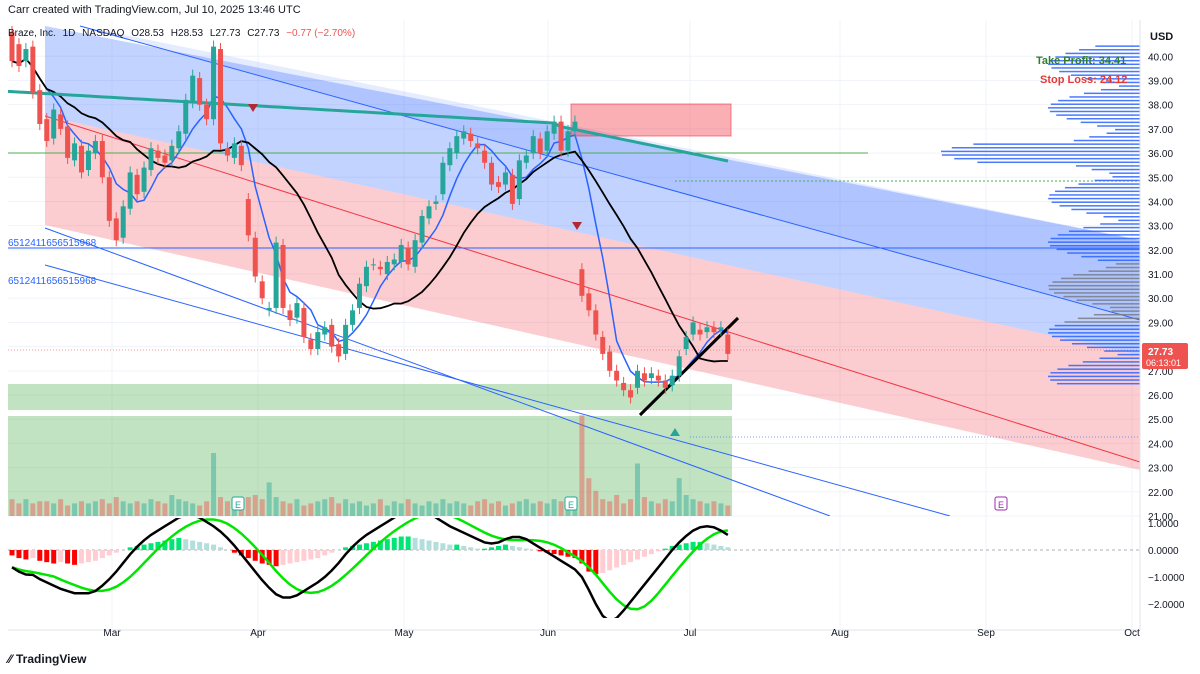 This screenshot has height=674, width=1200. I want to click on price-tick: 38.00, so click(1160, 106).